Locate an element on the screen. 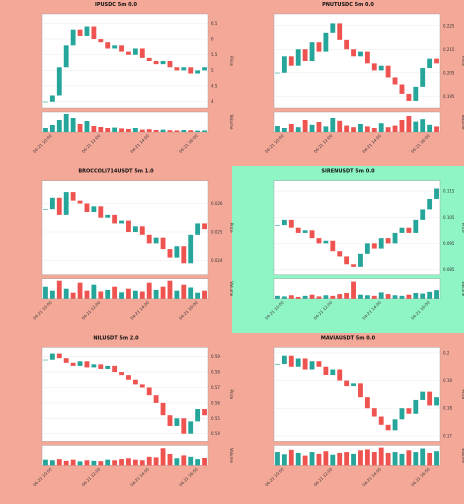 Image resolution: width=464 pixels, height=504 pixels. y-tick-label: 0.025 is located at coordinates (217, 231).